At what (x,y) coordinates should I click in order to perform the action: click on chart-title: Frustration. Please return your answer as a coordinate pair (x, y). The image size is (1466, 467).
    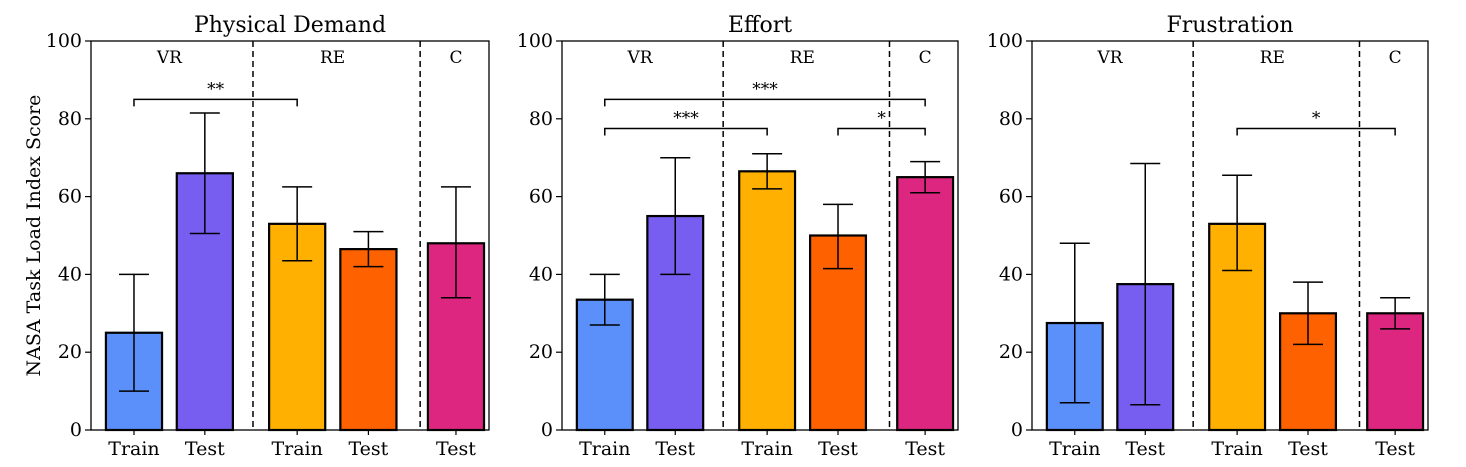
    Looking at the image, I should click on (1229, 25).